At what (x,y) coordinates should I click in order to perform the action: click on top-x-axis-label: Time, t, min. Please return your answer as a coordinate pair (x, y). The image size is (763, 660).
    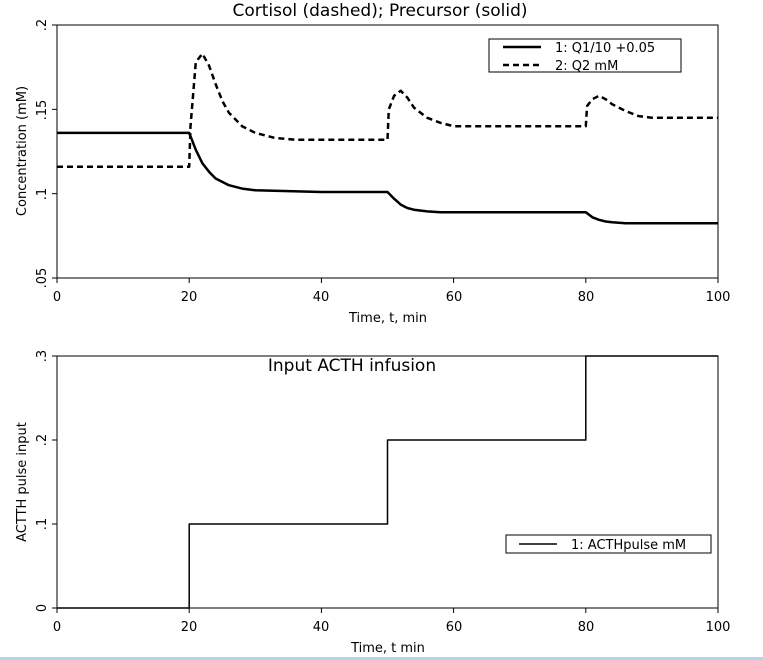
    Looking at the image, I should click on (387, 318).